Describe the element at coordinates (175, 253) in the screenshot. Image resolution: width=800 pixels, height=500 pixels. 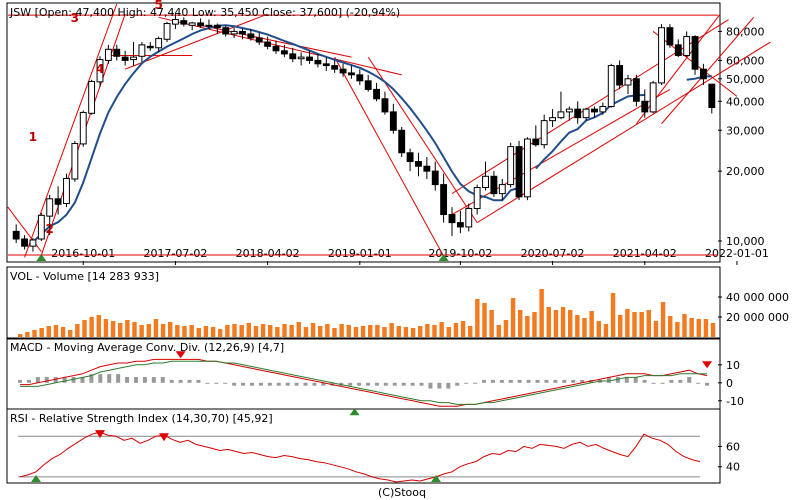
I see `price-x-tick-label: 2017-07-02` at that location.